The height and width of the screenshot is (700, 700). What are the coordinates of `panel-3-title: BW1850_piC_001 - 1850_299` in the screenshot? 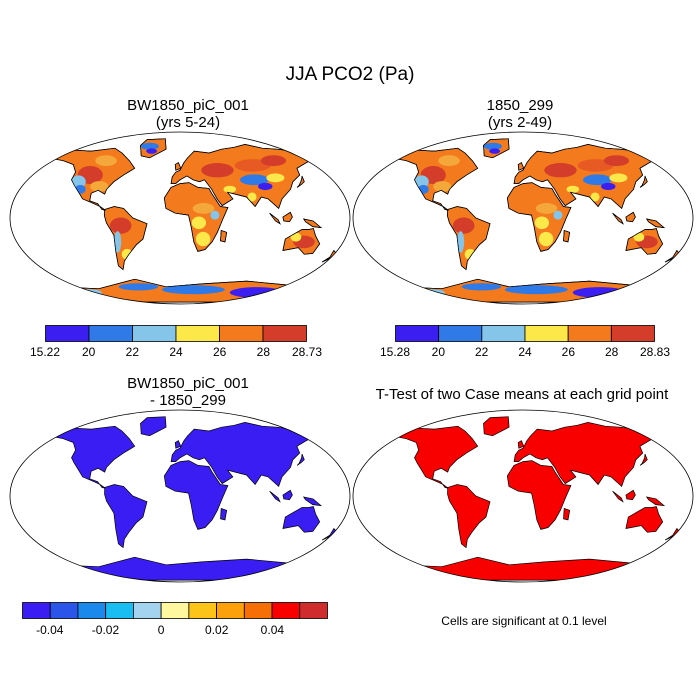 It's located at (188, 392).